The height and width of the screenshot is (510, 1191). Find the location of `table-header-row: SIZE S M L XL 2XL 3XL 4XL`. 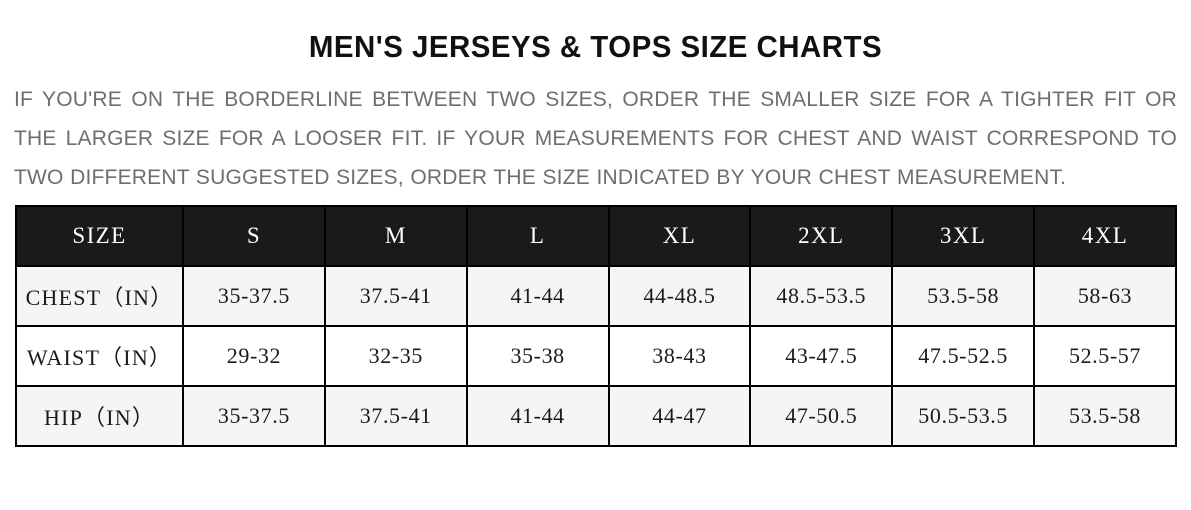

table-header-row: SIZE S M L XL 2XL 3XL 4XL is located at coordinates (596, 236).